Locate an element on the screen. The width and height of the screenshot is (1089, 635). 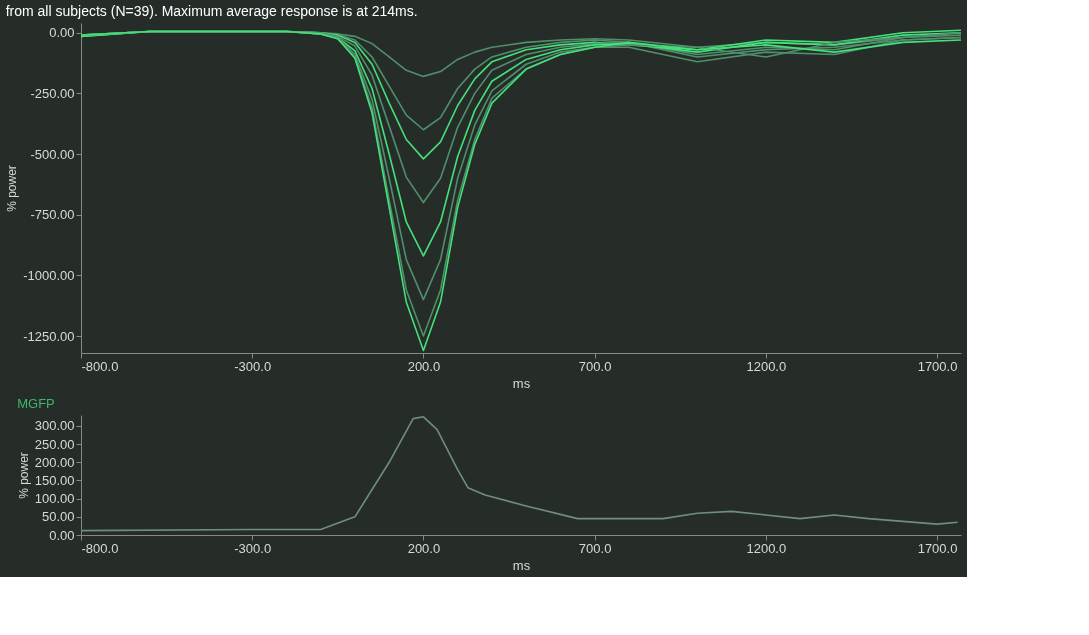
y-tick-label: 200.00 is located at coordinates (54, 462).